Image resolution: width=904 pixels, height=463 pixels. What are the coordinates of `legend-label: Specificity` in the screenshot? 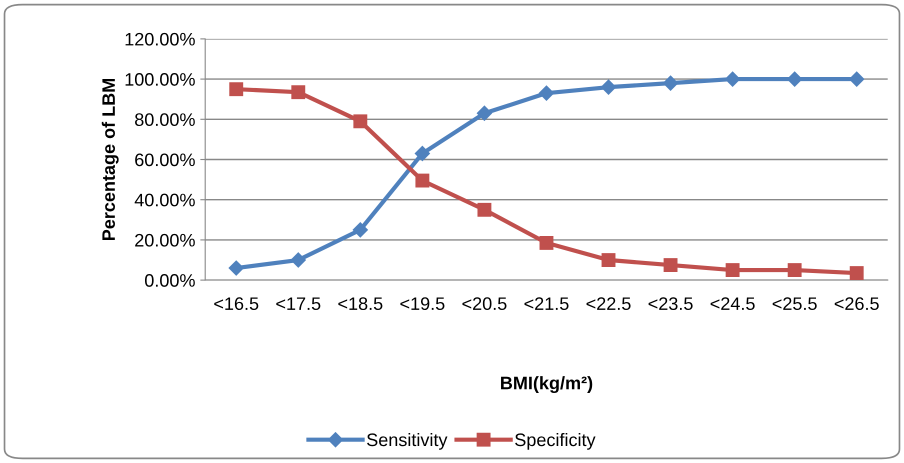 It's located at (555, 441).